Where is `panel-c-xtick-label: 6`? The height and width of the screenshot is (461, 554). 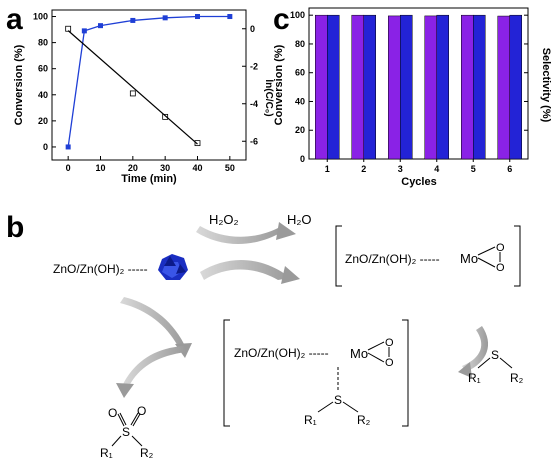 panel-c-xtick-label: 6 is located at coordinates (509, 169).